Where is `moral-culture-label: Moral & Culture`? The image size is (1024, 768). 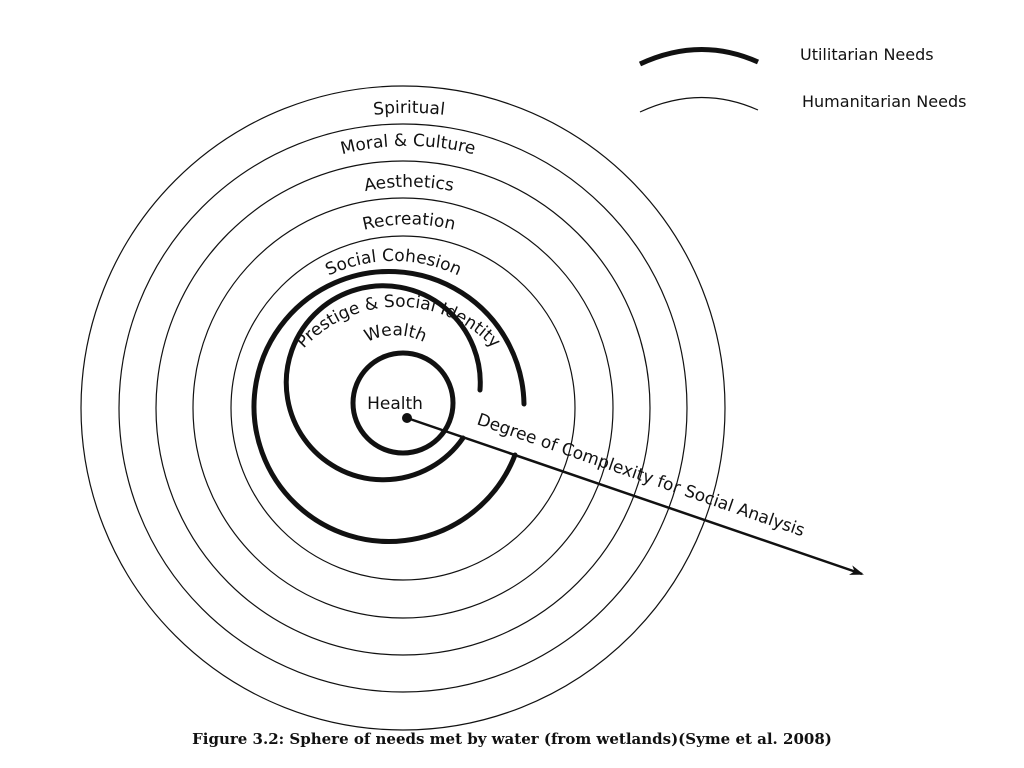
moral-culture-label: Moral & Culture is located at coordinates (408, 145).